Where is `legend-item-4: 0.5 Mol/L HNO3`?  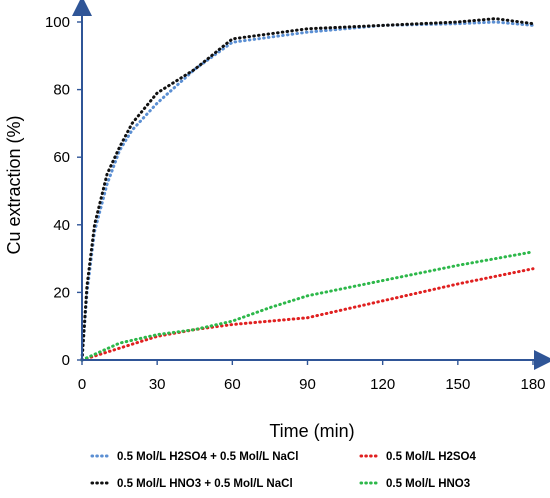 legend-item-4: 0.5 Mol/L HNO3 is located at coordinates (414, 484).